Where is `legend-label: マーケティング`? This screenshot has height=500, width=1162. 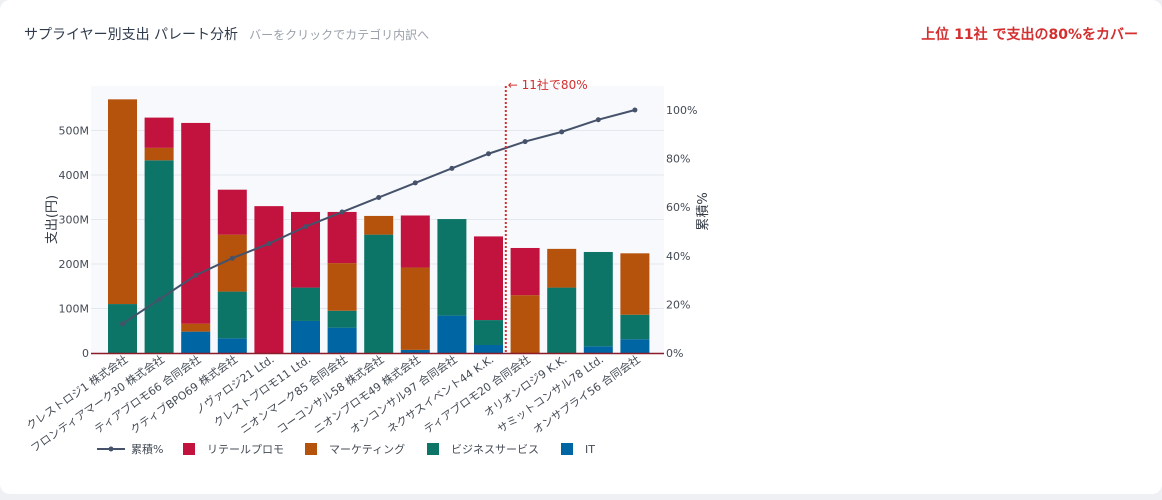 legend-label: マーケティング is located at coordinates (367, 449).